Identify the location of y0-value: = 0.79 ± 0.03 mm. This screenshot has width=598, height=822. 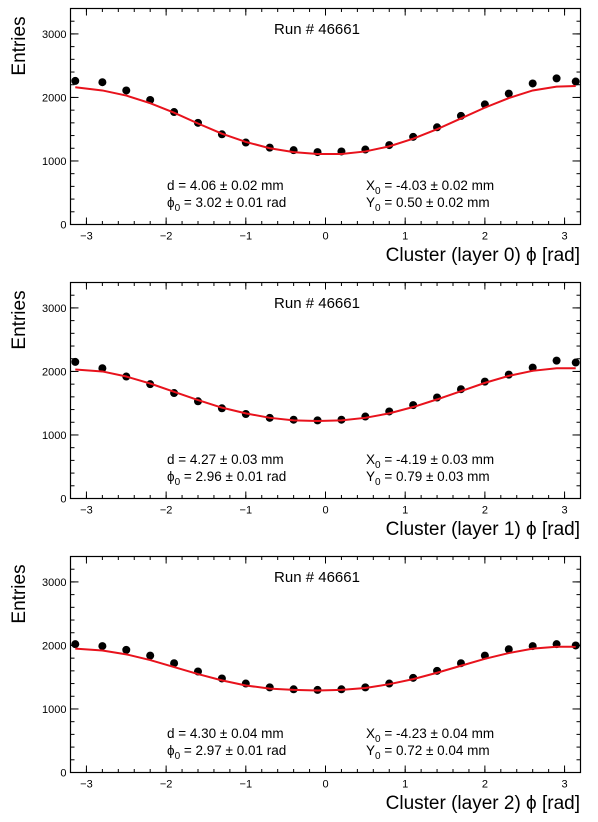
(435, 476).